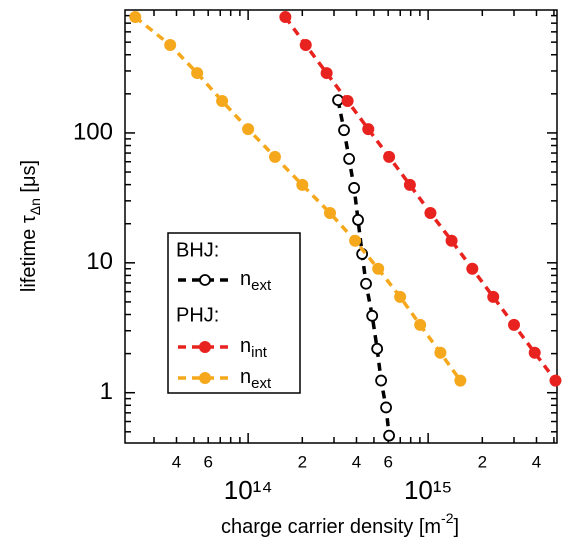 The image size is (567, 551). I want to click on legend-label: nint, so click(254, 348).